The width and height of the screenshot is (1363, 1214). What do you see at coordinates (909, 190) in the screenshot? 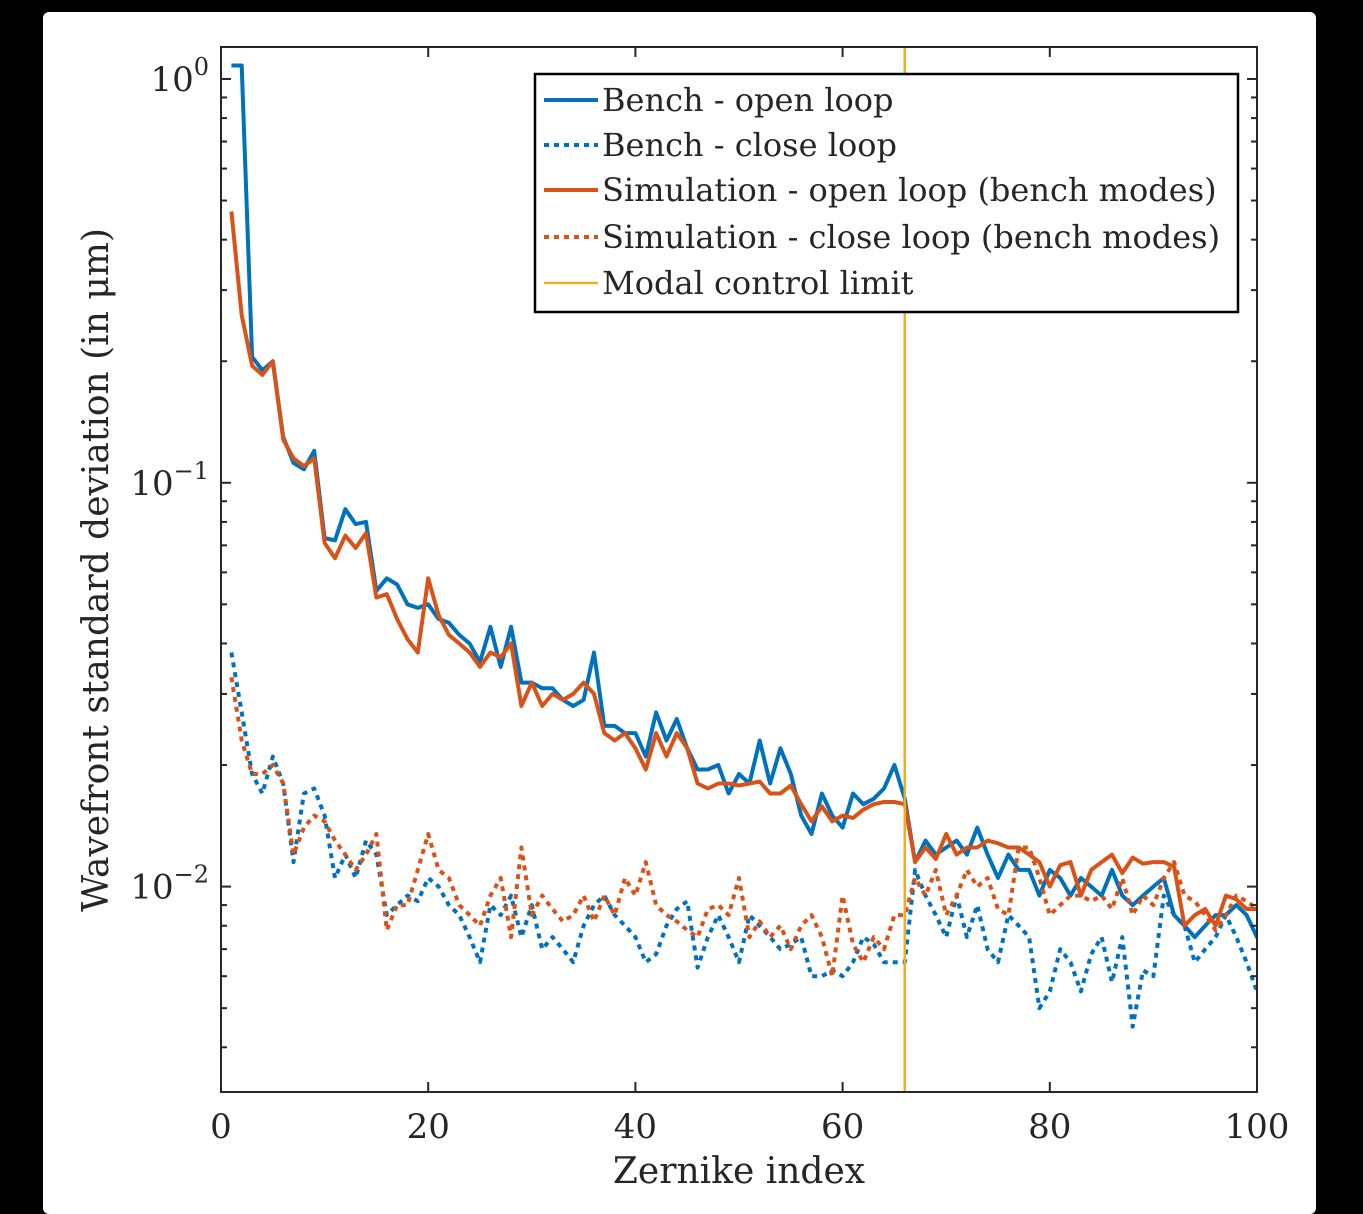
I see `legend-label-2: Simulation - open loop (bench modes)` at bounding box center [909, 190].